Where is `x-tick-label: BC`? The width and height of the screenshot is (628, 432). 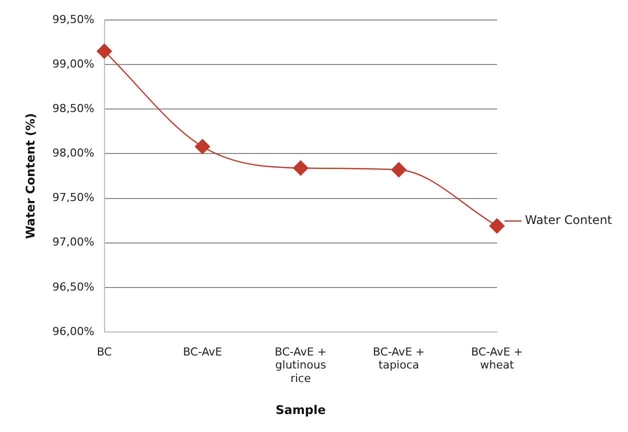 x-tick-label: BC is located at coordinates (104, 351).